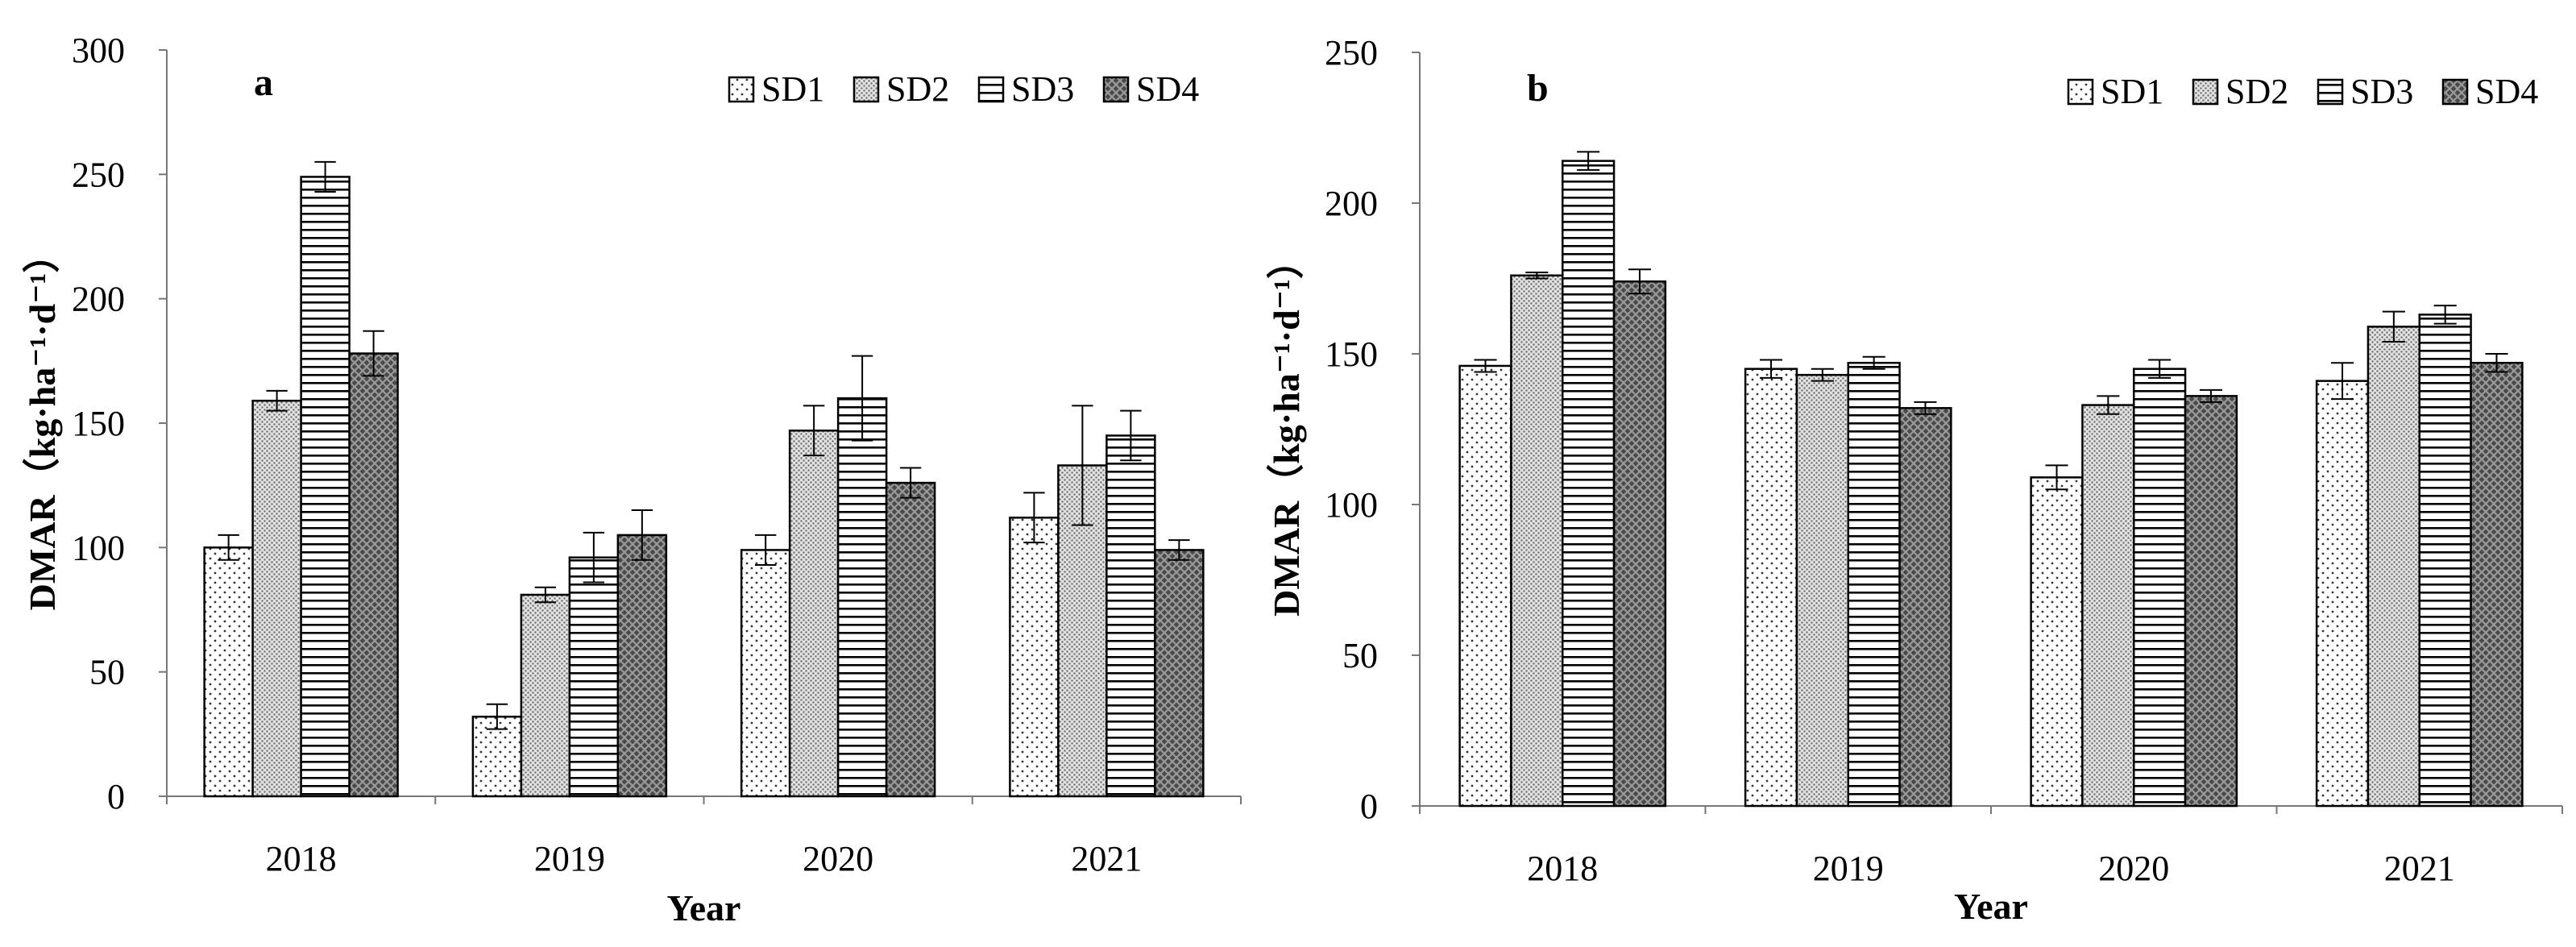 This screenshot has height=947, width=2576. I want to click on error-bar-sd4-2020, so click(2211, 395).